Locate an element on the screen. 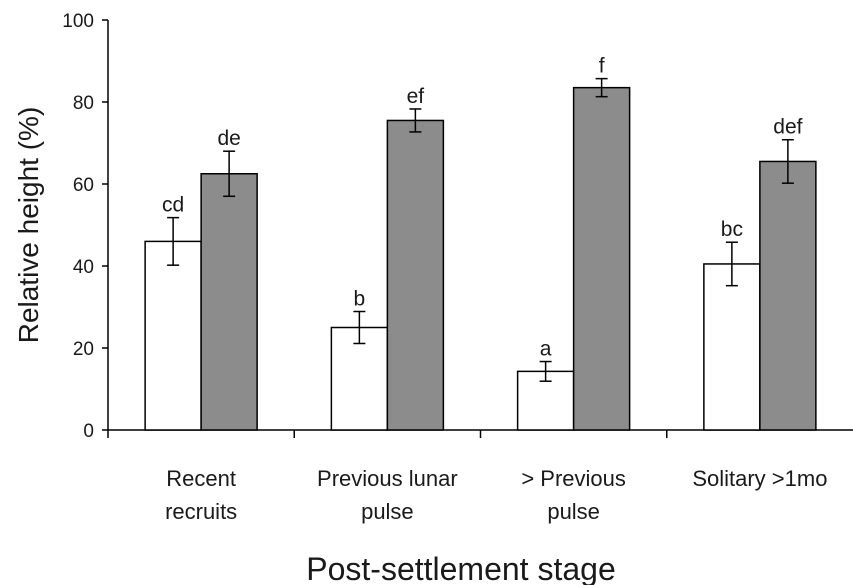 This screenshot has height=585, width=853. significance-label: f is located at coordinates (602, 66).